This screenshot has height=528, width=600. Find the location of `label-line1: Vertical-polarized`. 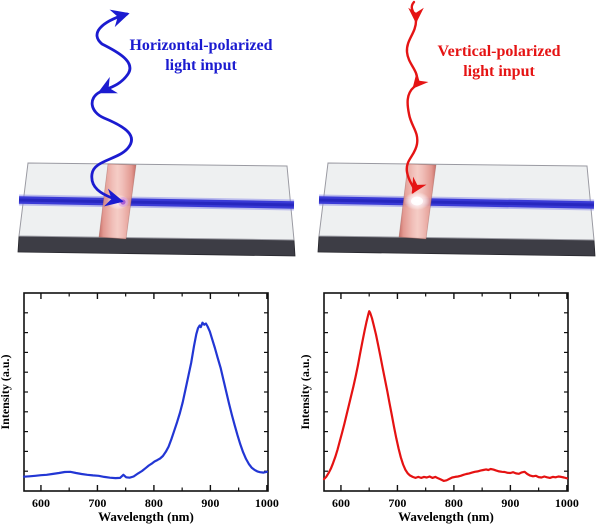

label-line1: Vertical-polarized is located at coordinates (499, 51).